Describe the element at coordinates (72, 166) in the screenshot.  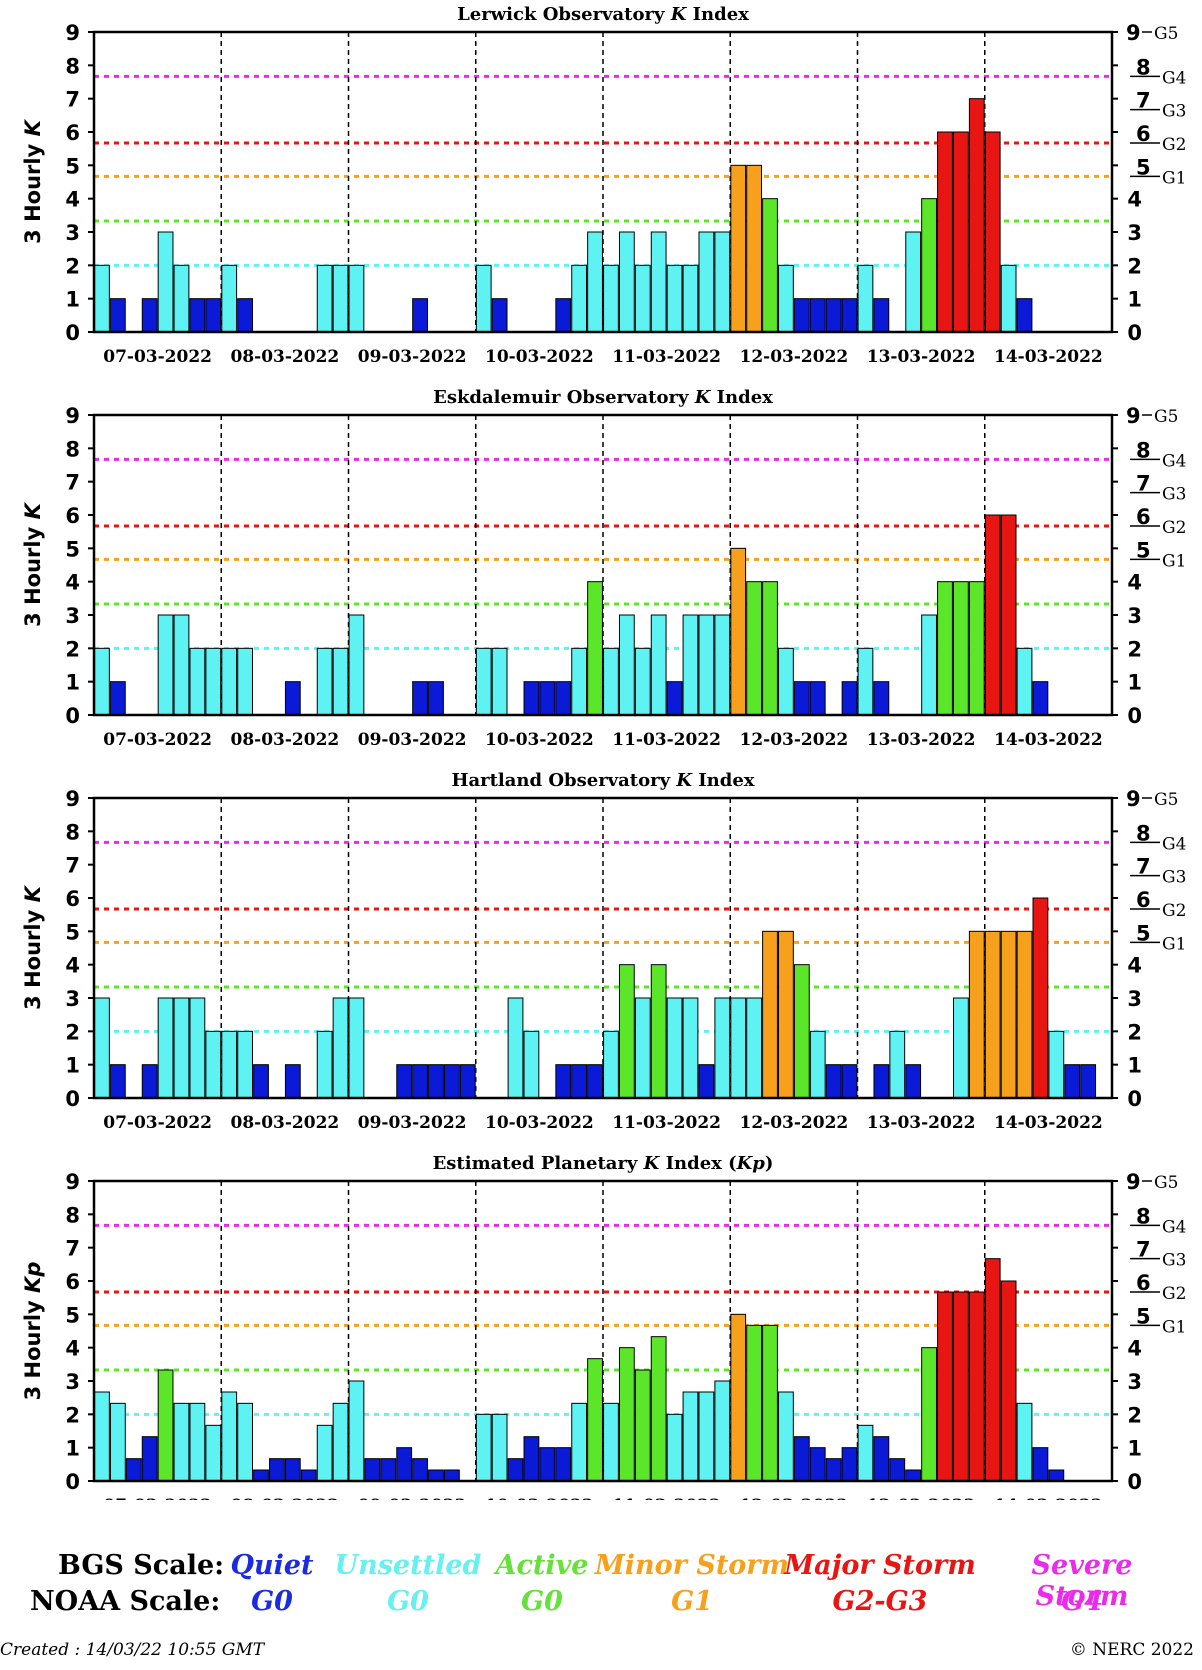
I see `y-tick-label: 5` at that location.